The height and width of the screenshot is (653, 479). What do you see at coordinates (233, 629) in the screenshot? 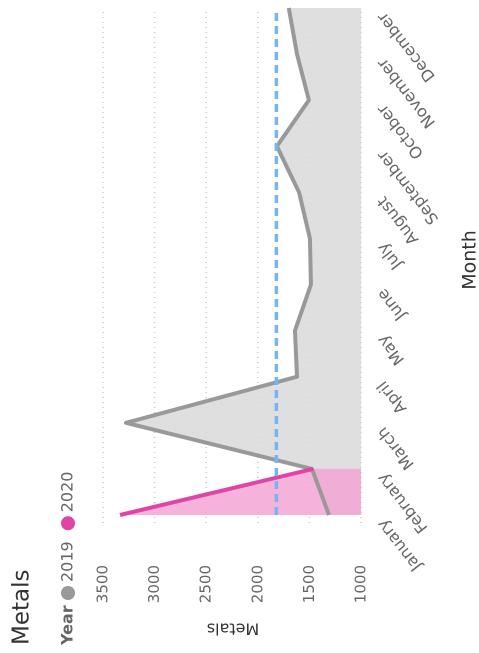
I see `y-axis-title: Metals` at bounding box center [233, 629].